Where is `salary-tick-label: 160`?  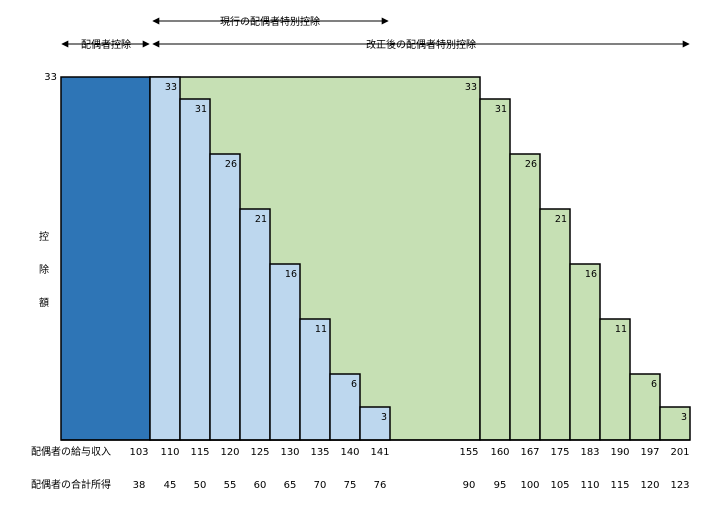 salary-tick-label: 160 is located at coordinates (499, 452).